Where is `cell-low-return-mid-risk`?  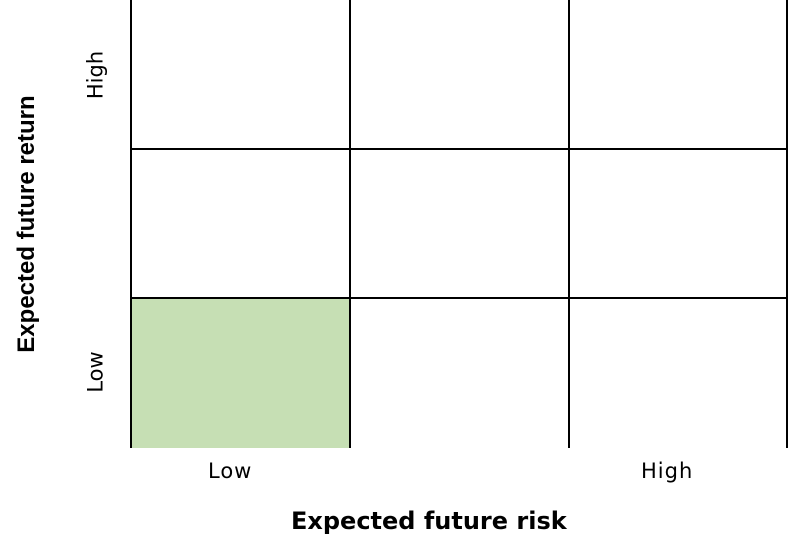 cell-low-return-mid-risk is located at coordinates (460, 373).